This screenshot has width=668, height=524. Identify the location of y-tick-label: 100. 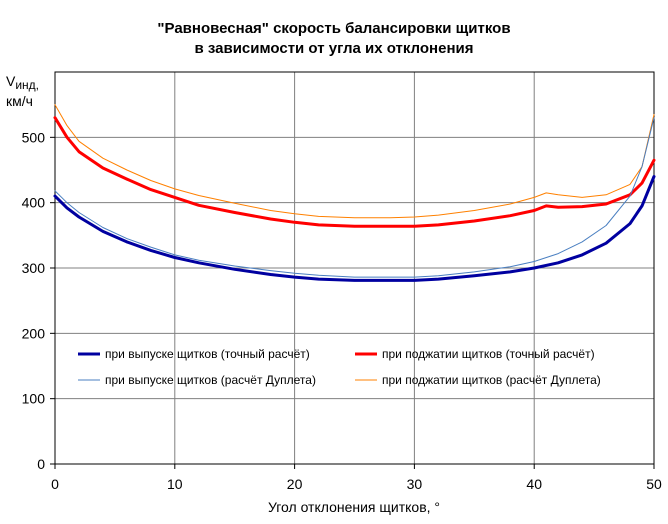
(34, 399).